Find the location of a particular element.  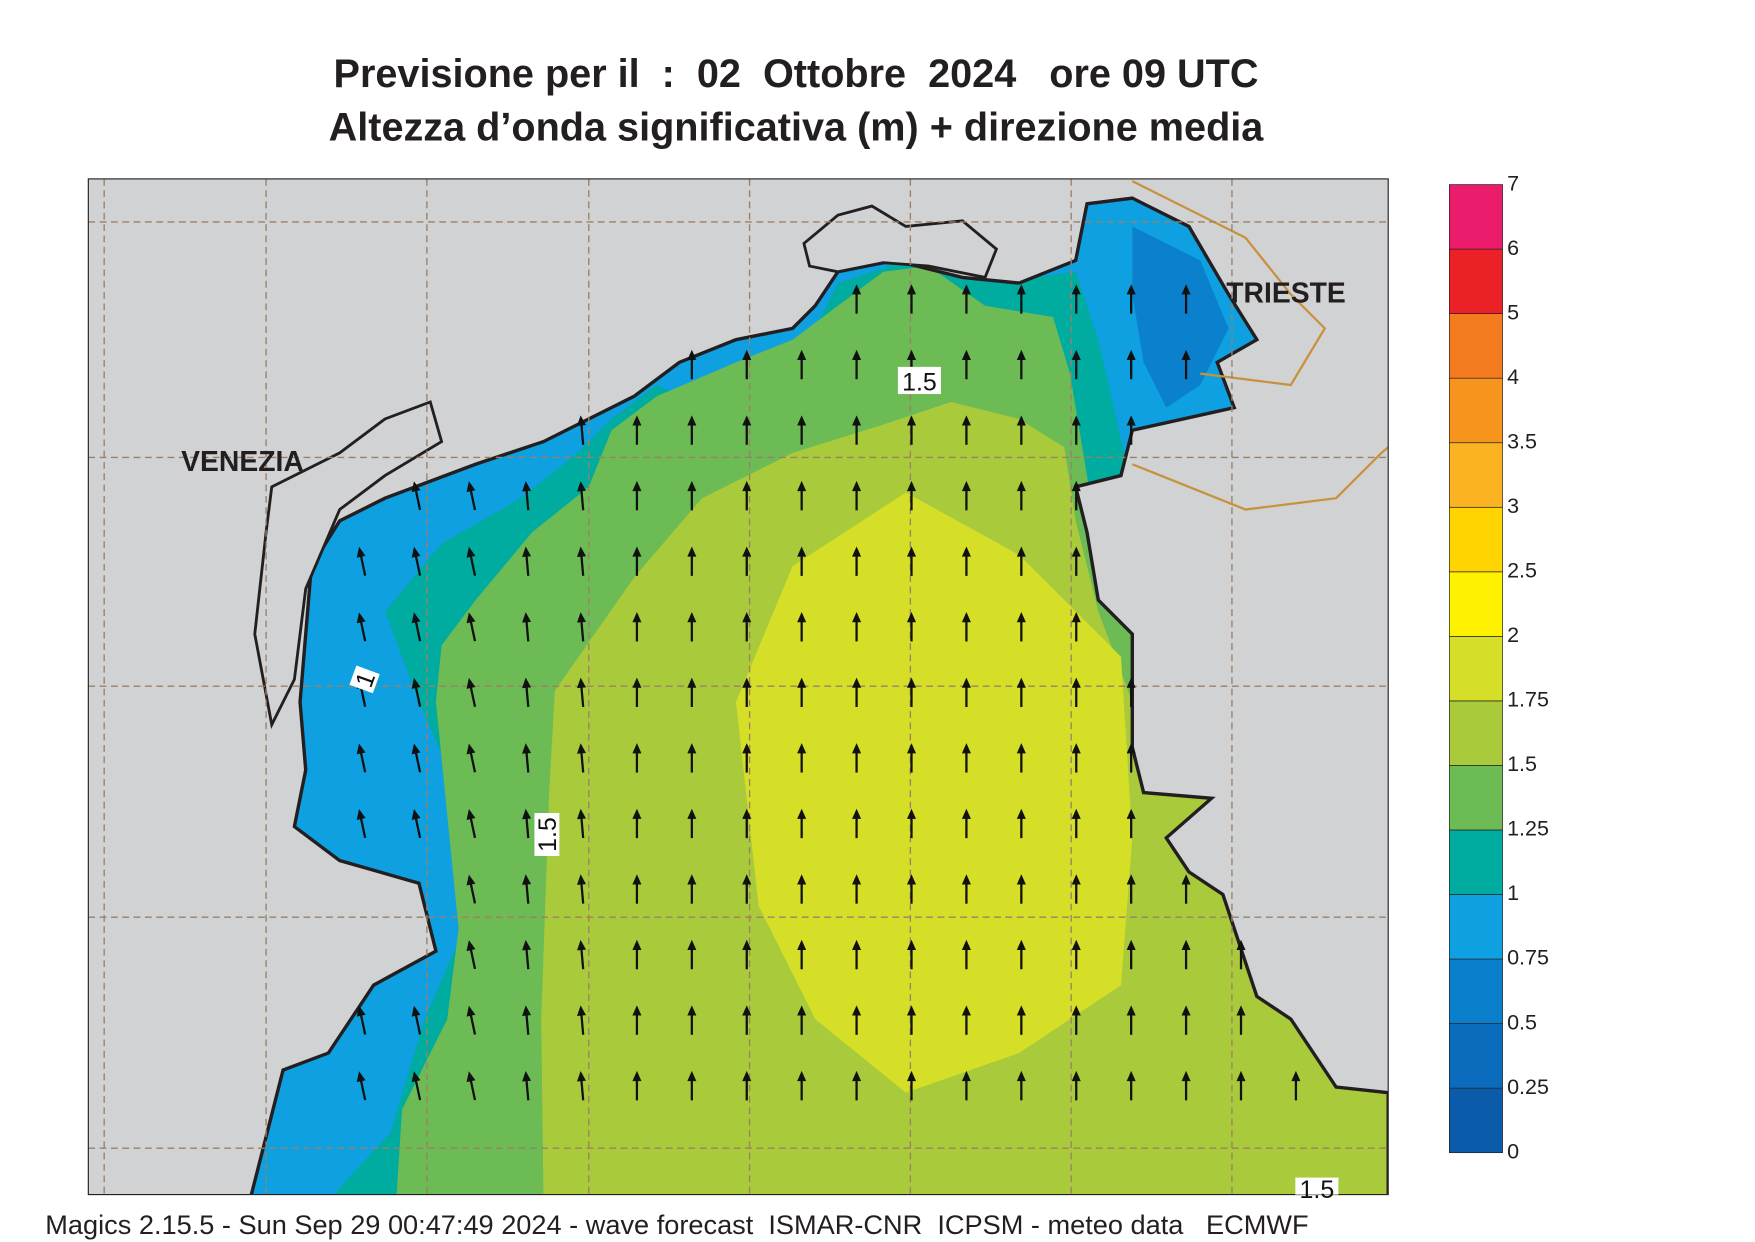

contour-label: 1.5 is located at coordinates (1317, 1190).